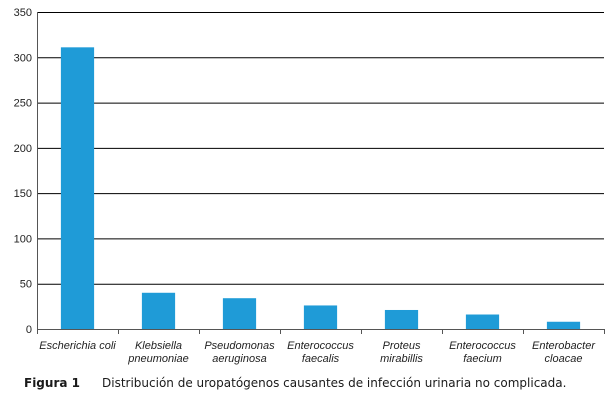 This screenshot has height=404, width=608. I want to click on category-label: Enterobacter cloacae, so click(564, 352).